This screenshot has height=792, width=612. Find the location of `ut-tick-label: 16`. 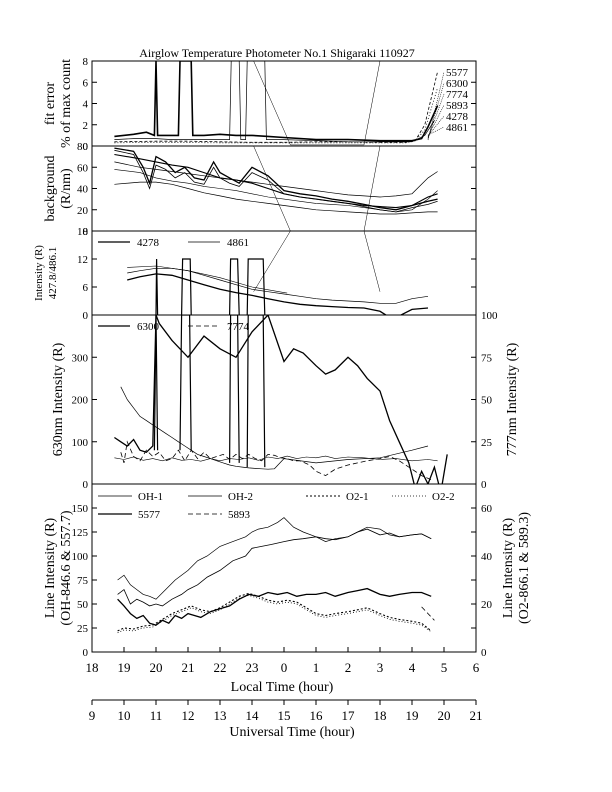

ut-tick-label: 16 is located at coordinates (317, 715).